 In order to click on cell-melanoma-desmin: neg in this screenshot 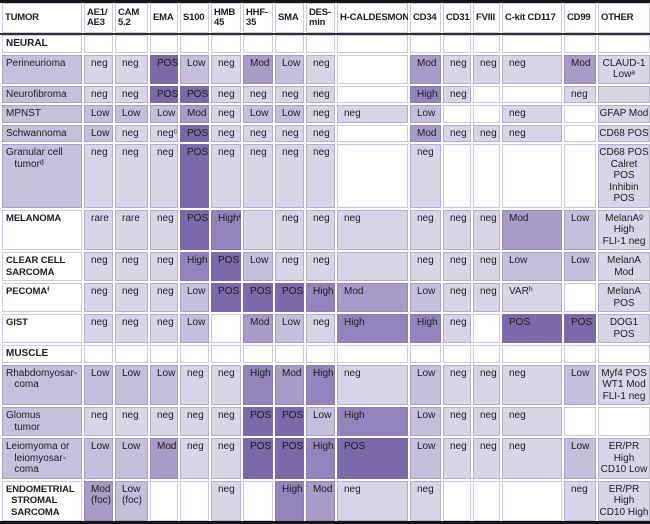, I will do `click(320, 229)`.